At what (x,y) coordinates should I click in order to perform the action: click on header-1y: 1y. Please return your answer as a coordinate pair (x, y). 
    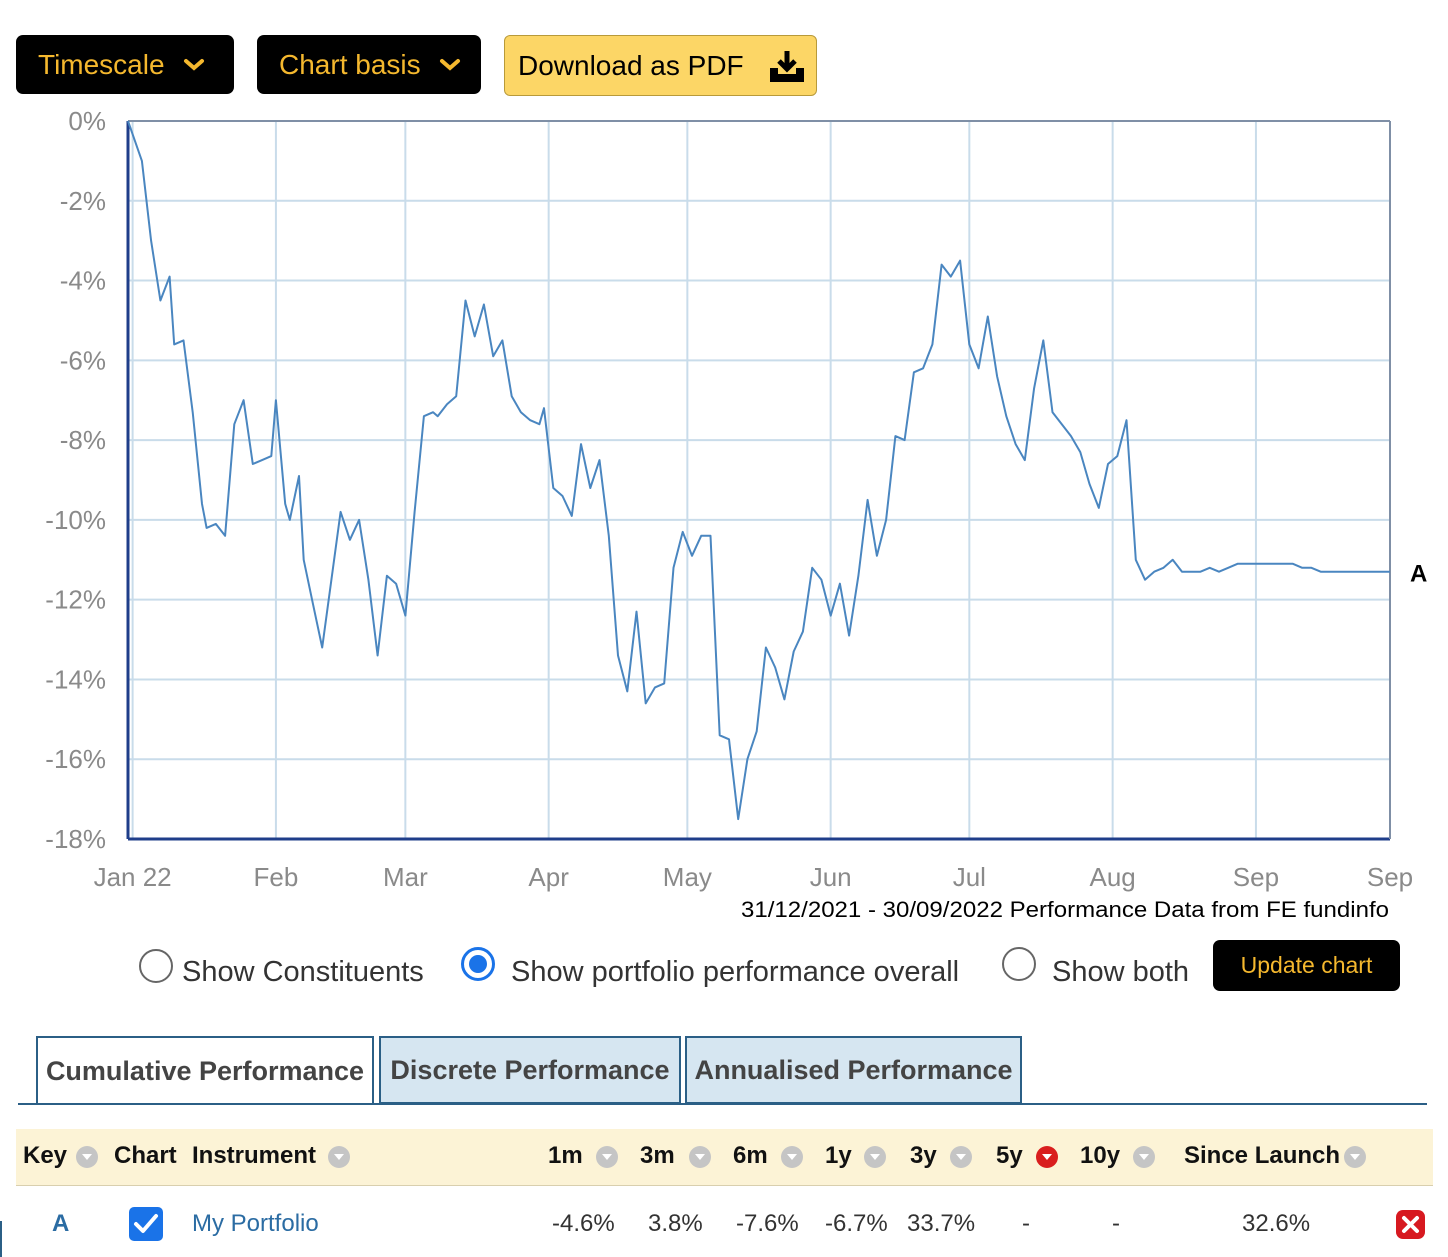
    Looking at the image, I should click on (838, 1155).